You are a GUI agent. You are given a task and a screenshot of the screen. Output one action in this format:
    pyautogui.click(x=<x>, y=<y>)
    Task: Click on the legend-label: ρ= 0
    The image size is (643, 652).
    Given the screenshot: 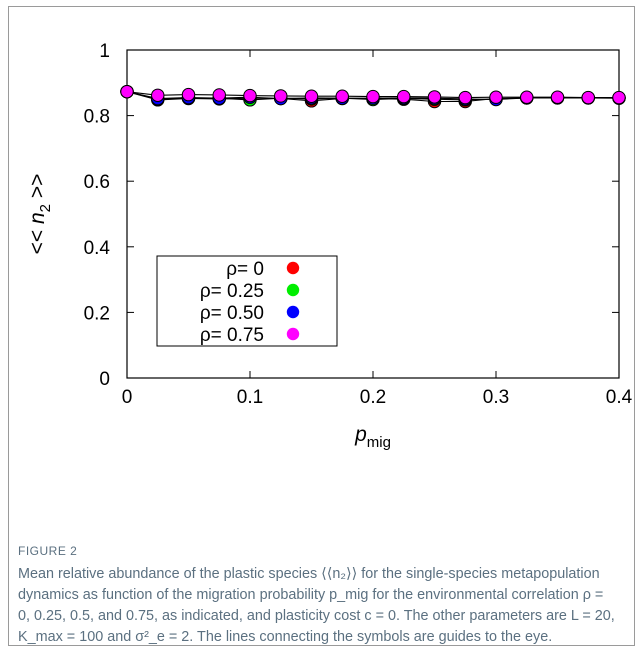 What is the action you would take?
    pyautogui.click(x=245, y=269)
    